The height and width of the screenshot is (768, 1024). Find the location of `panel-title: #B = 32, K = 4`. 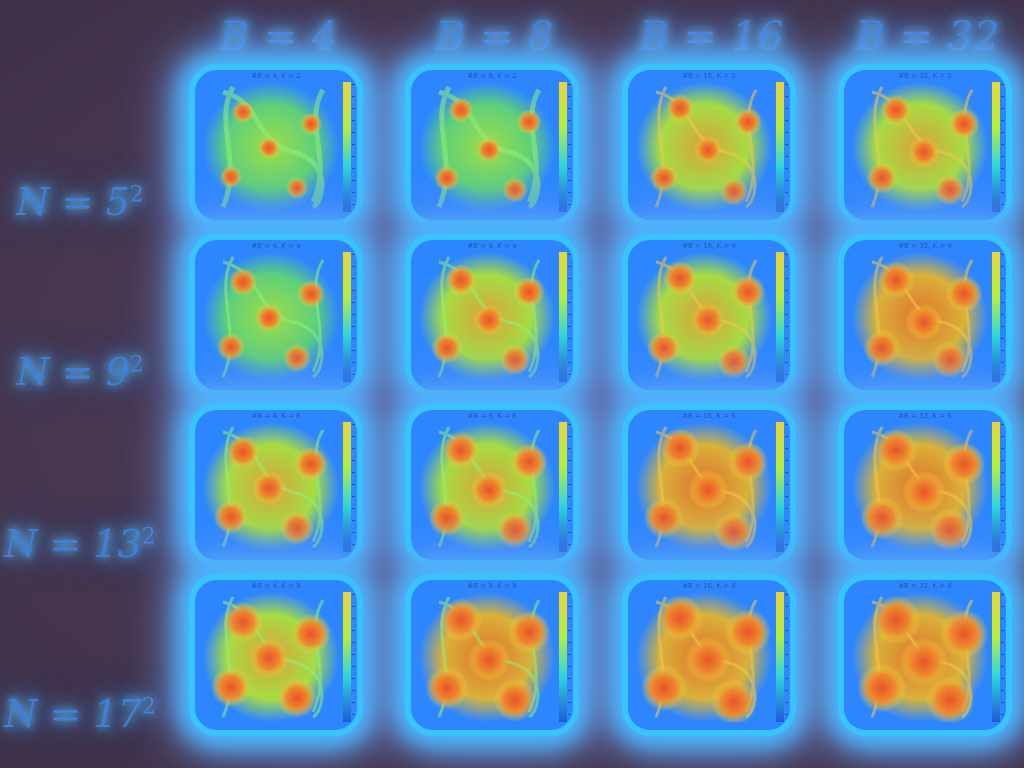

panel-title: #B = 32, K = 4 is located at coordinates (925, 246).